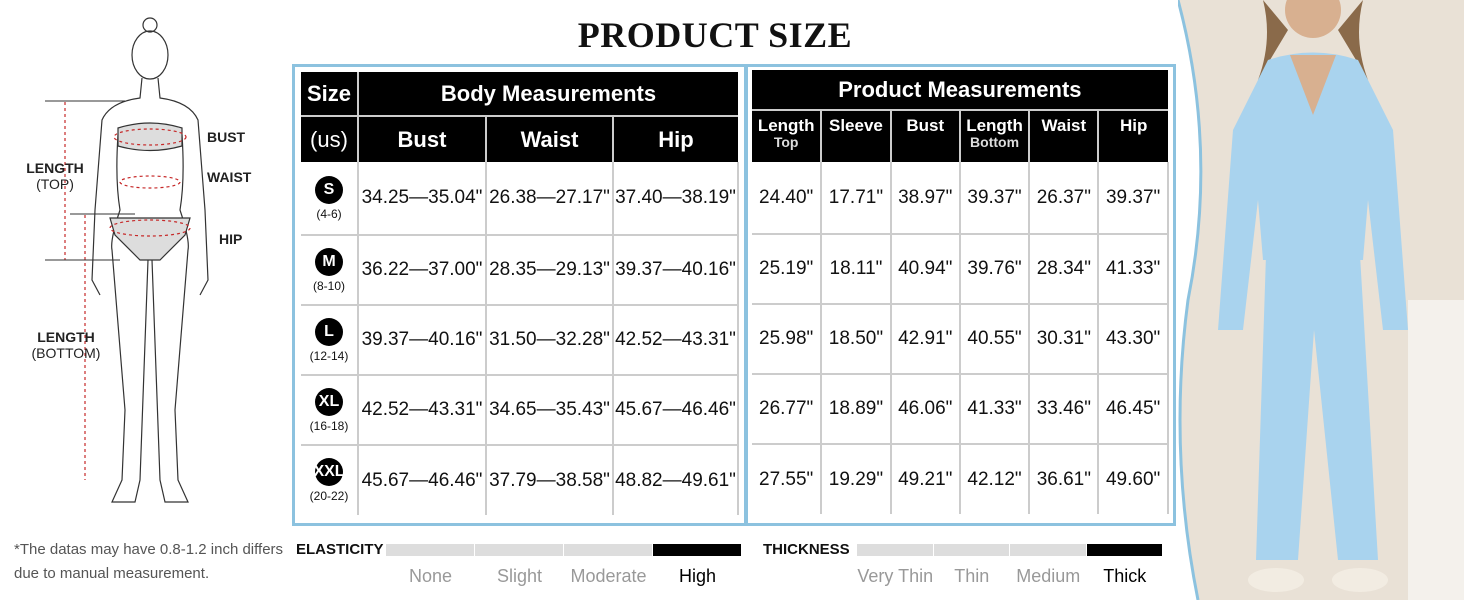  Describe the element at coordinates (549, 270) in the screenshot. I see `body-value-cell: 28.35—29.13"` at that location.